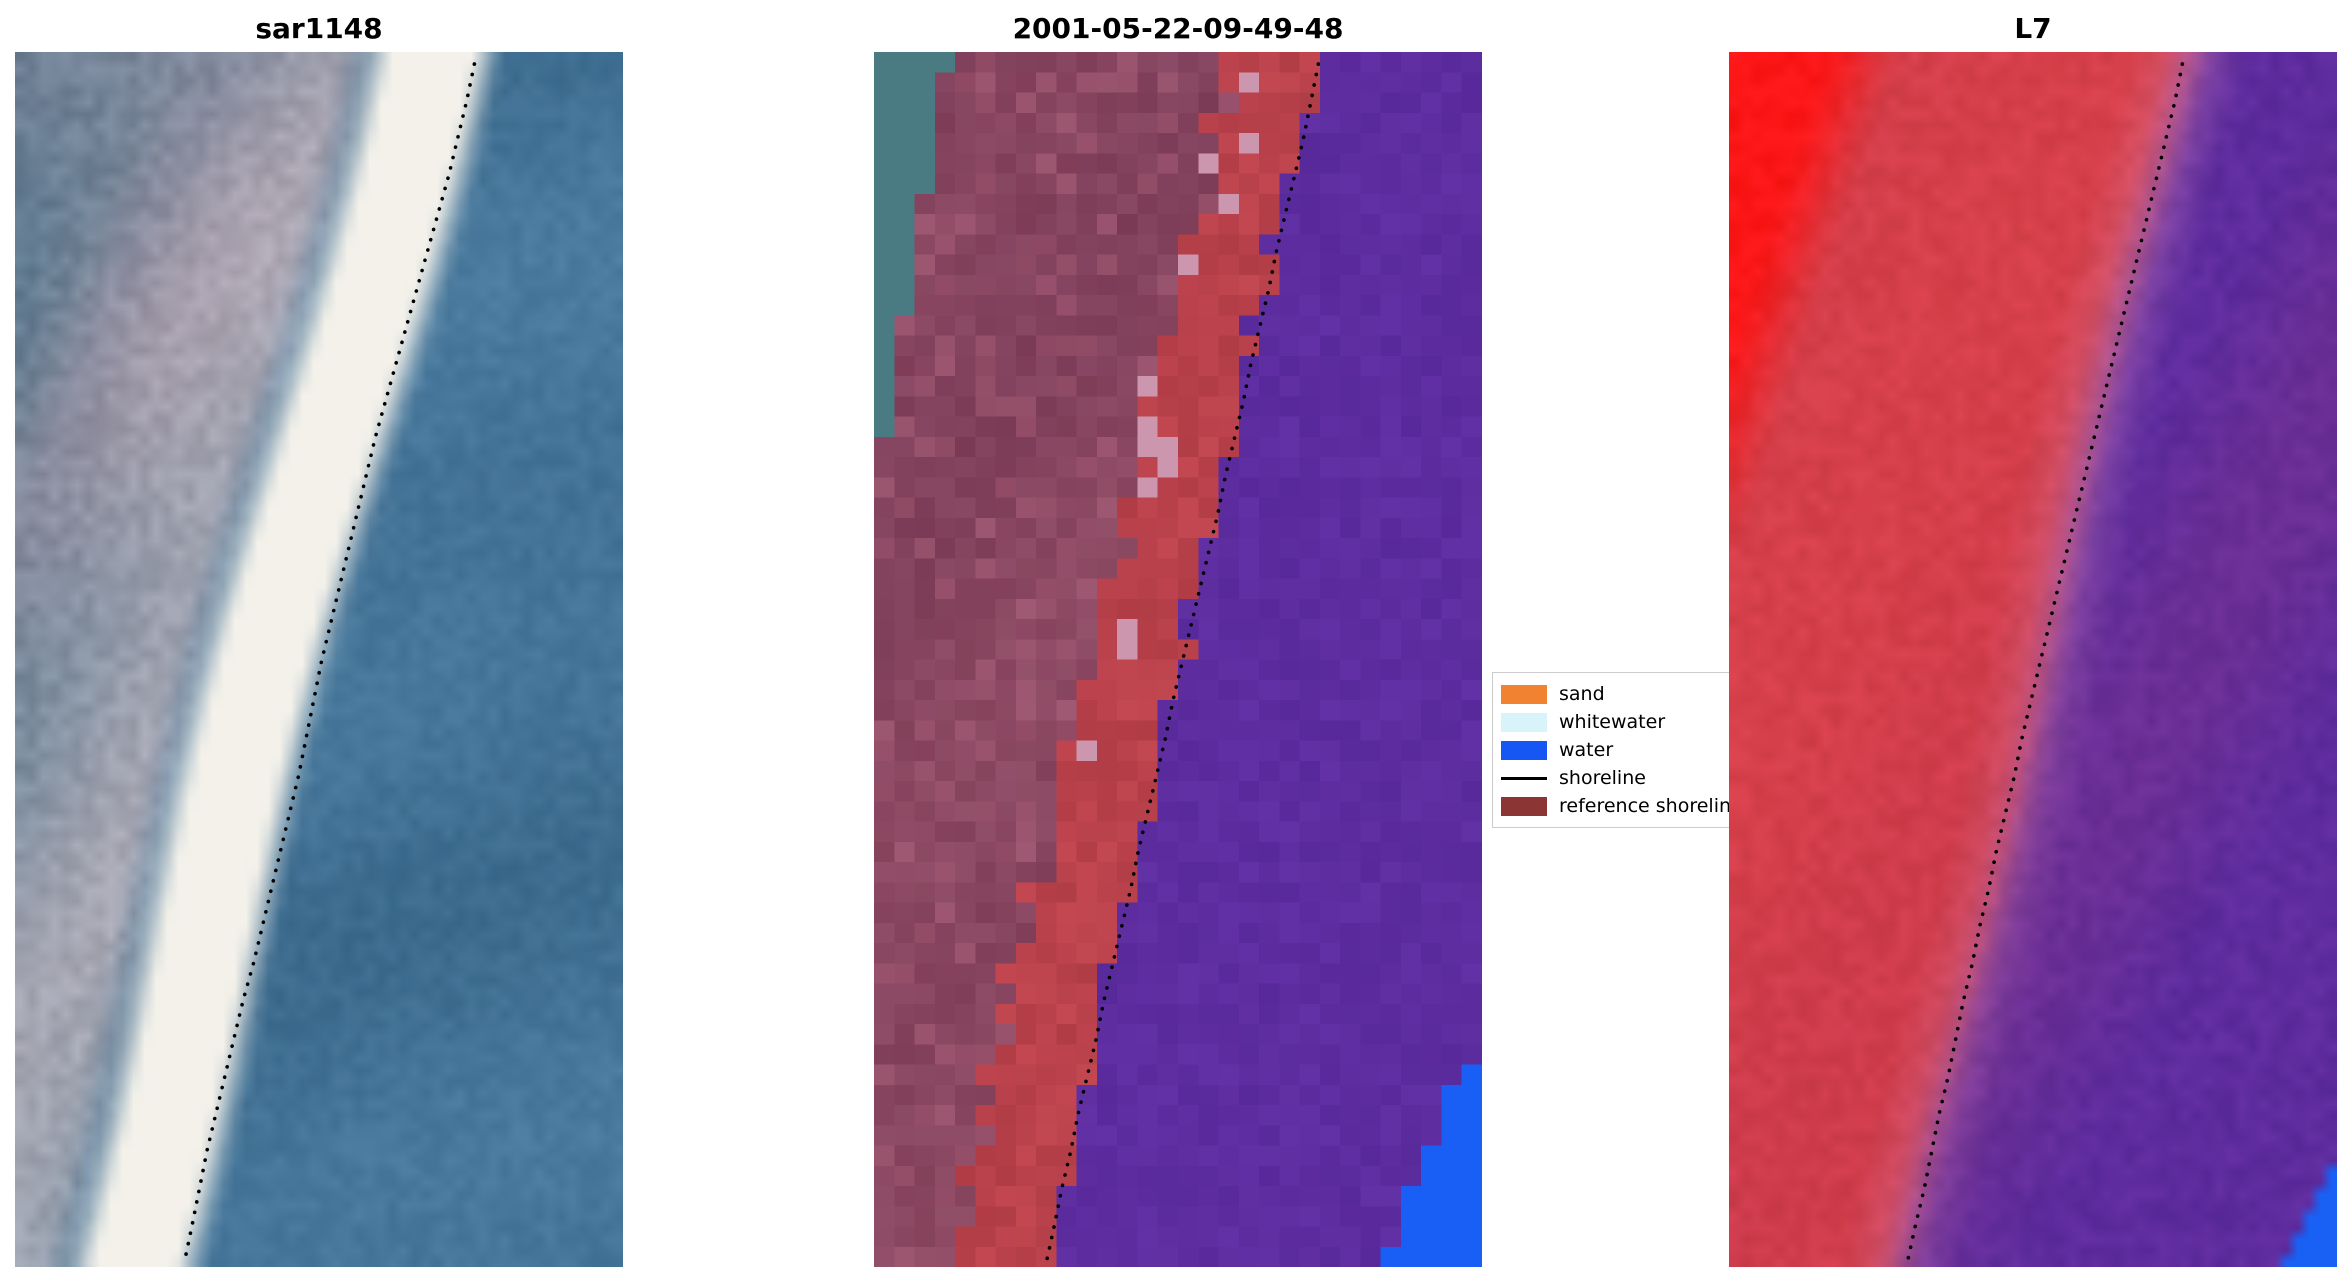 This screenshot has height=1283, width=2352. I want to click on legend-item-shoreline: shoreline, so click(1642, 778).